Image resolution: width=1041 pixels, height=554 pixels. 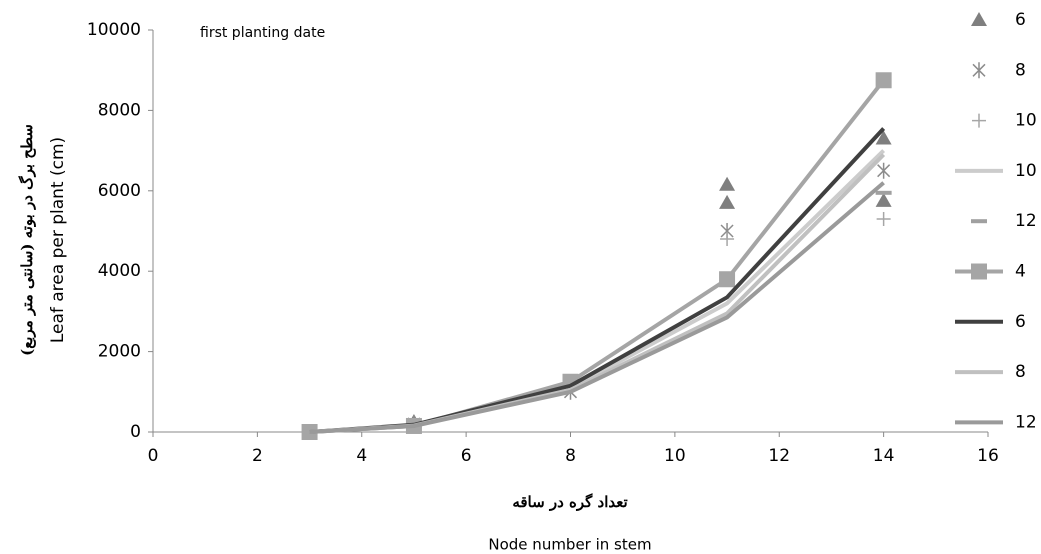 What do you see at coordinates (675, 456) in the screenshot?
I see `x-tick-label: 10` at bounding box center [675, 456].